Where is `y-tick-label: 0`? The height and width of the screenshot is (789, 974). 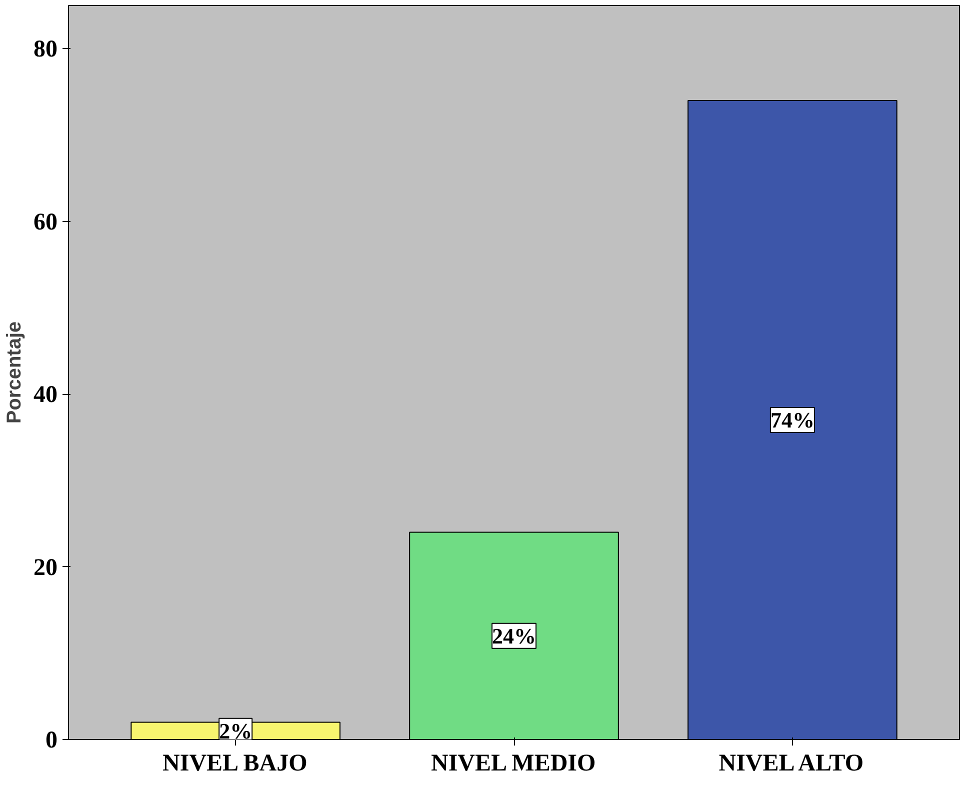
y-tick-label: 0 is located at coordinates (52, 741).